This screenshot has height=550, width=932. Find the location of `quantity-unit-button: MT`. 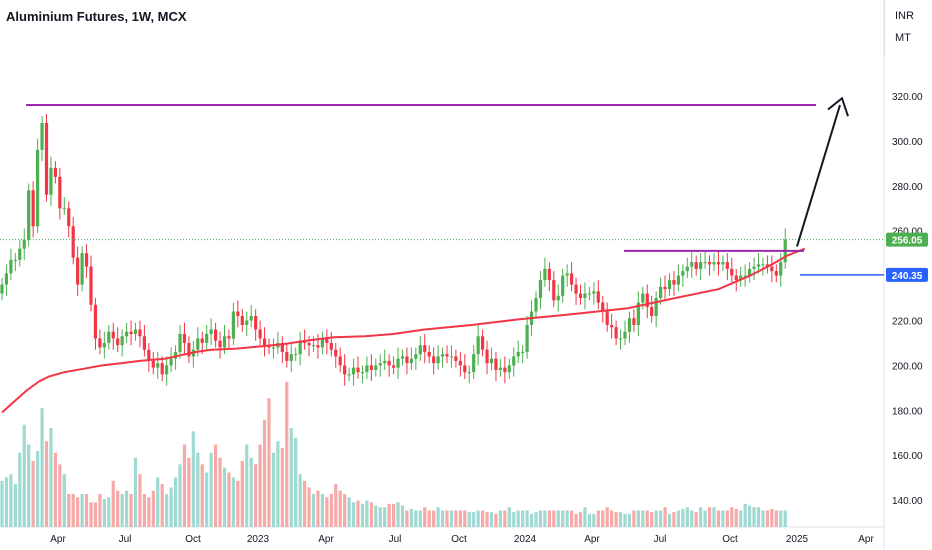

quantity-unit-button: MT is located at coordinates (903, 38).